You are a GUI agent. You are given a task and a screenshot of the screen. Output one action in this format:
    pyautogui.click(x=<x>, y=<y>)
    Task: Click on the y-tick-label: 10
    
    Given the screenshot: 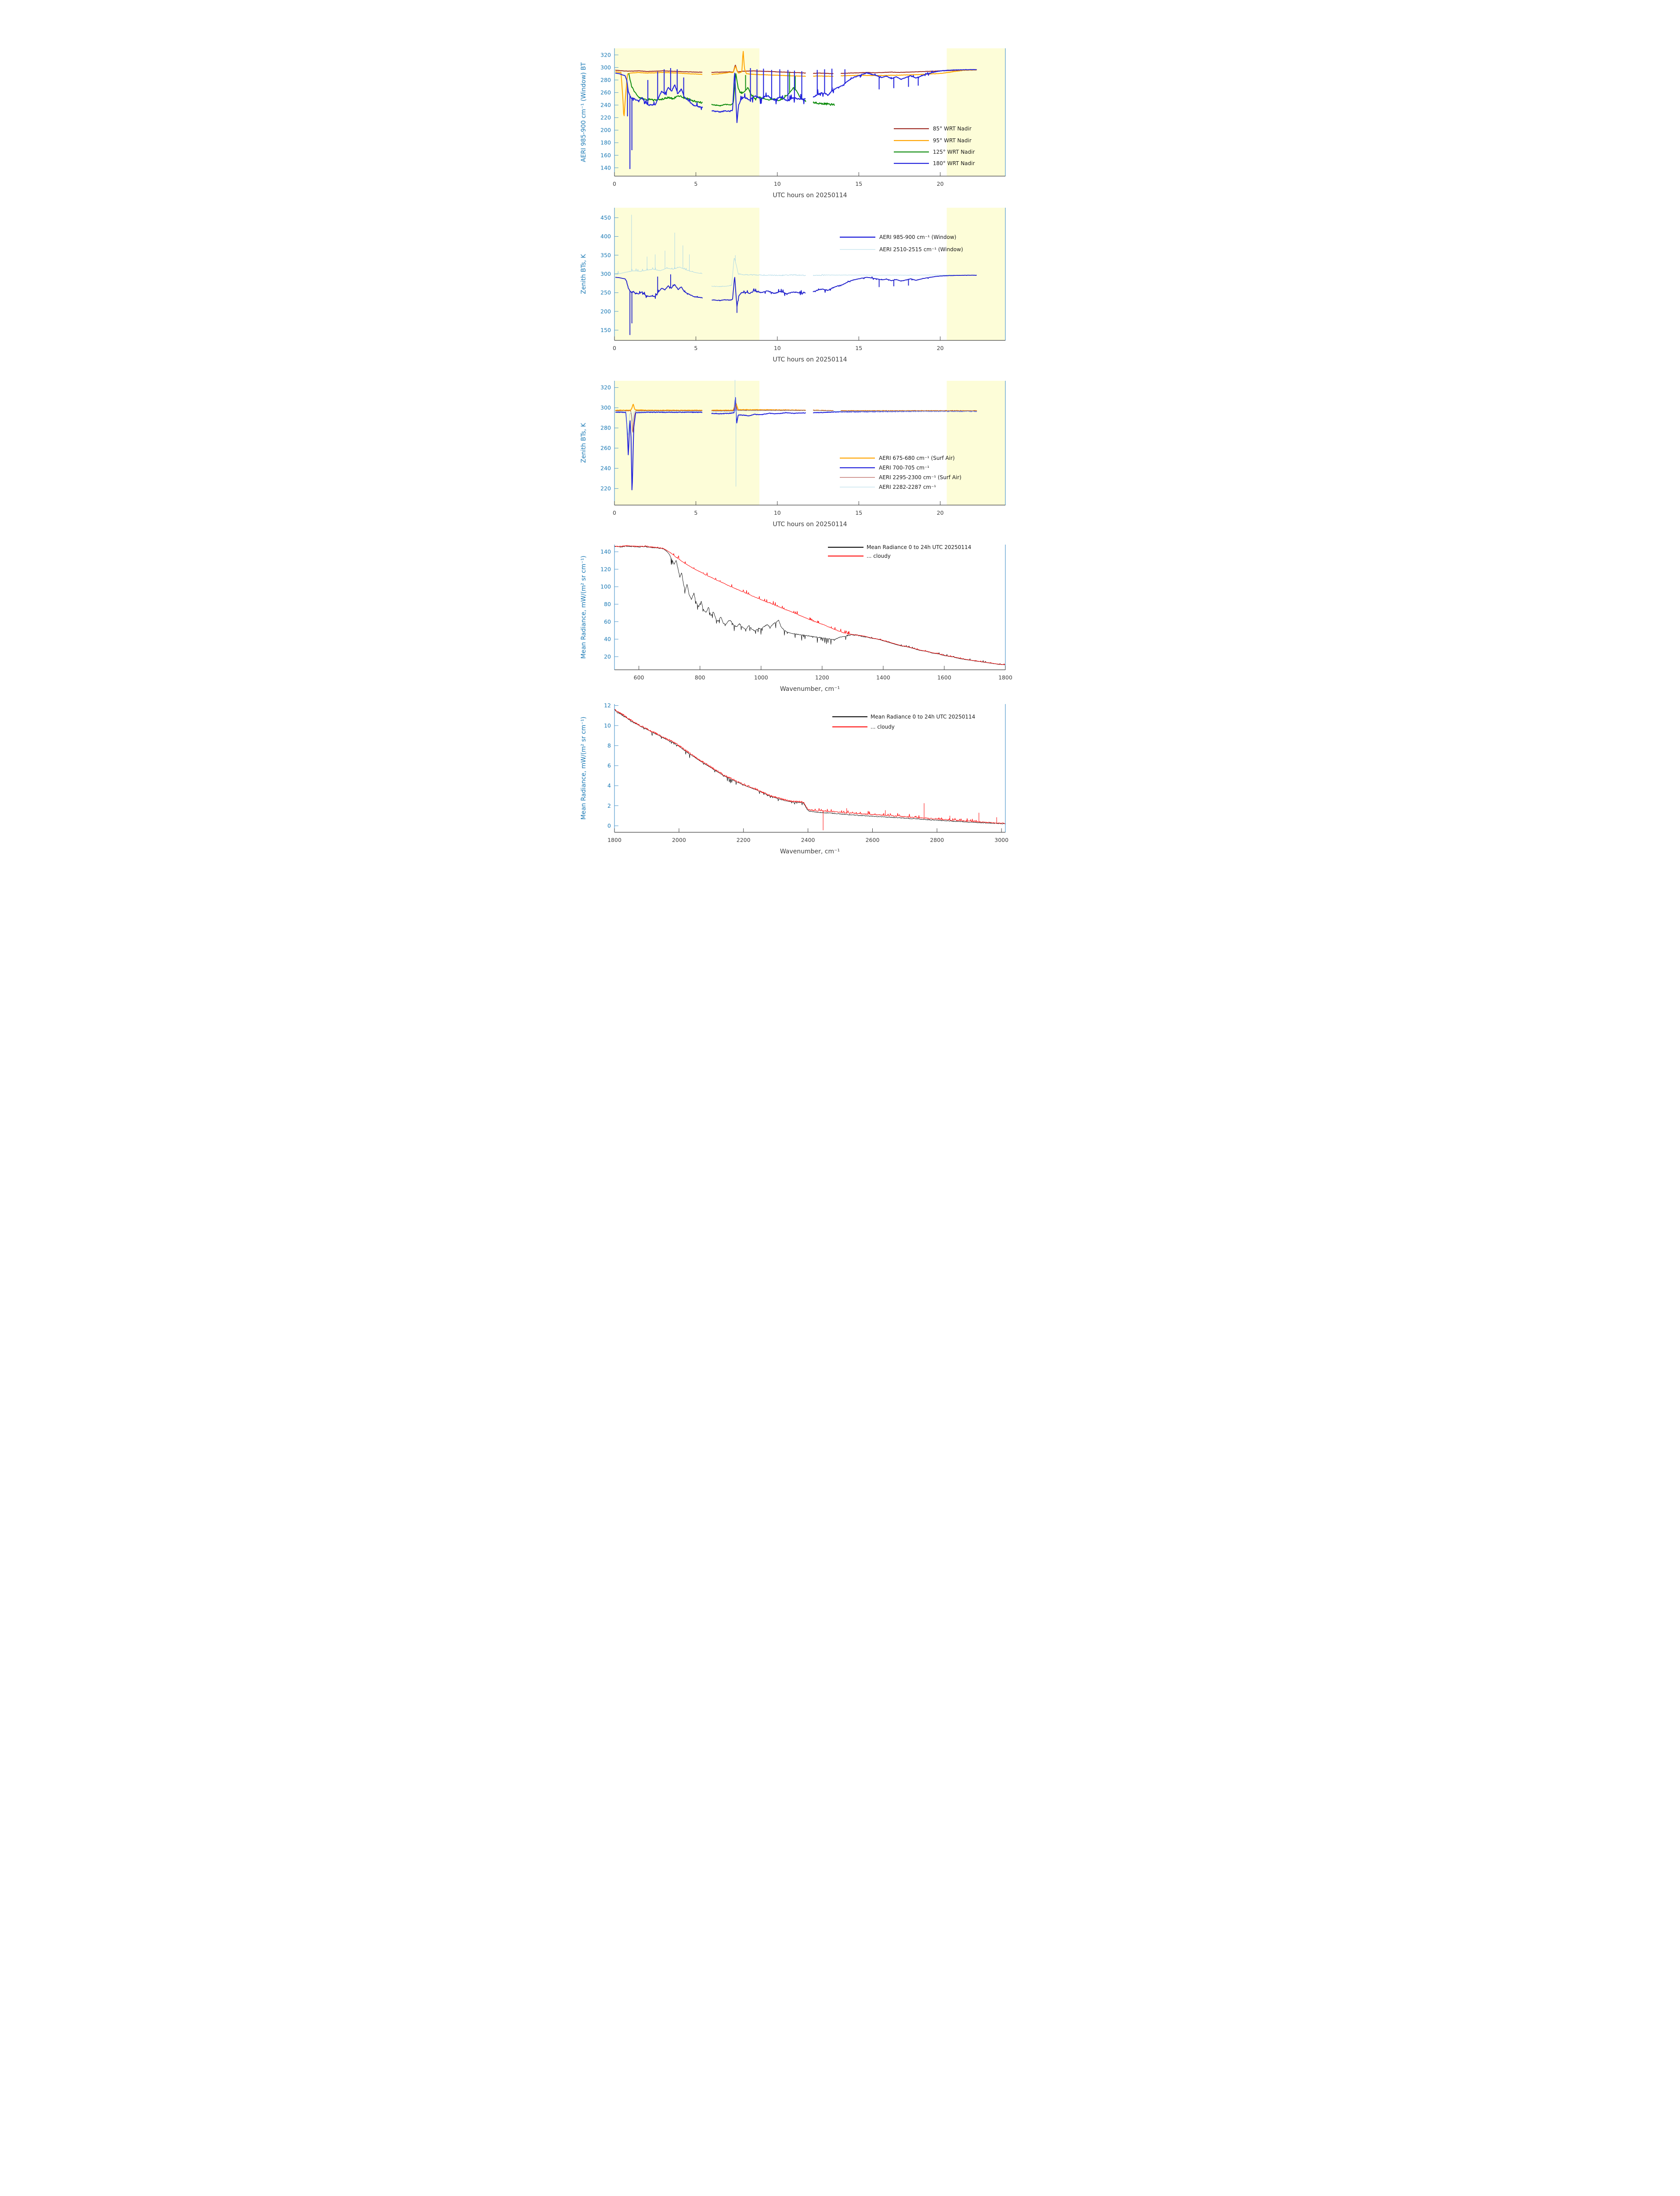 What is the action you would take?
    pyautogui.click(x=607, y=725)
    